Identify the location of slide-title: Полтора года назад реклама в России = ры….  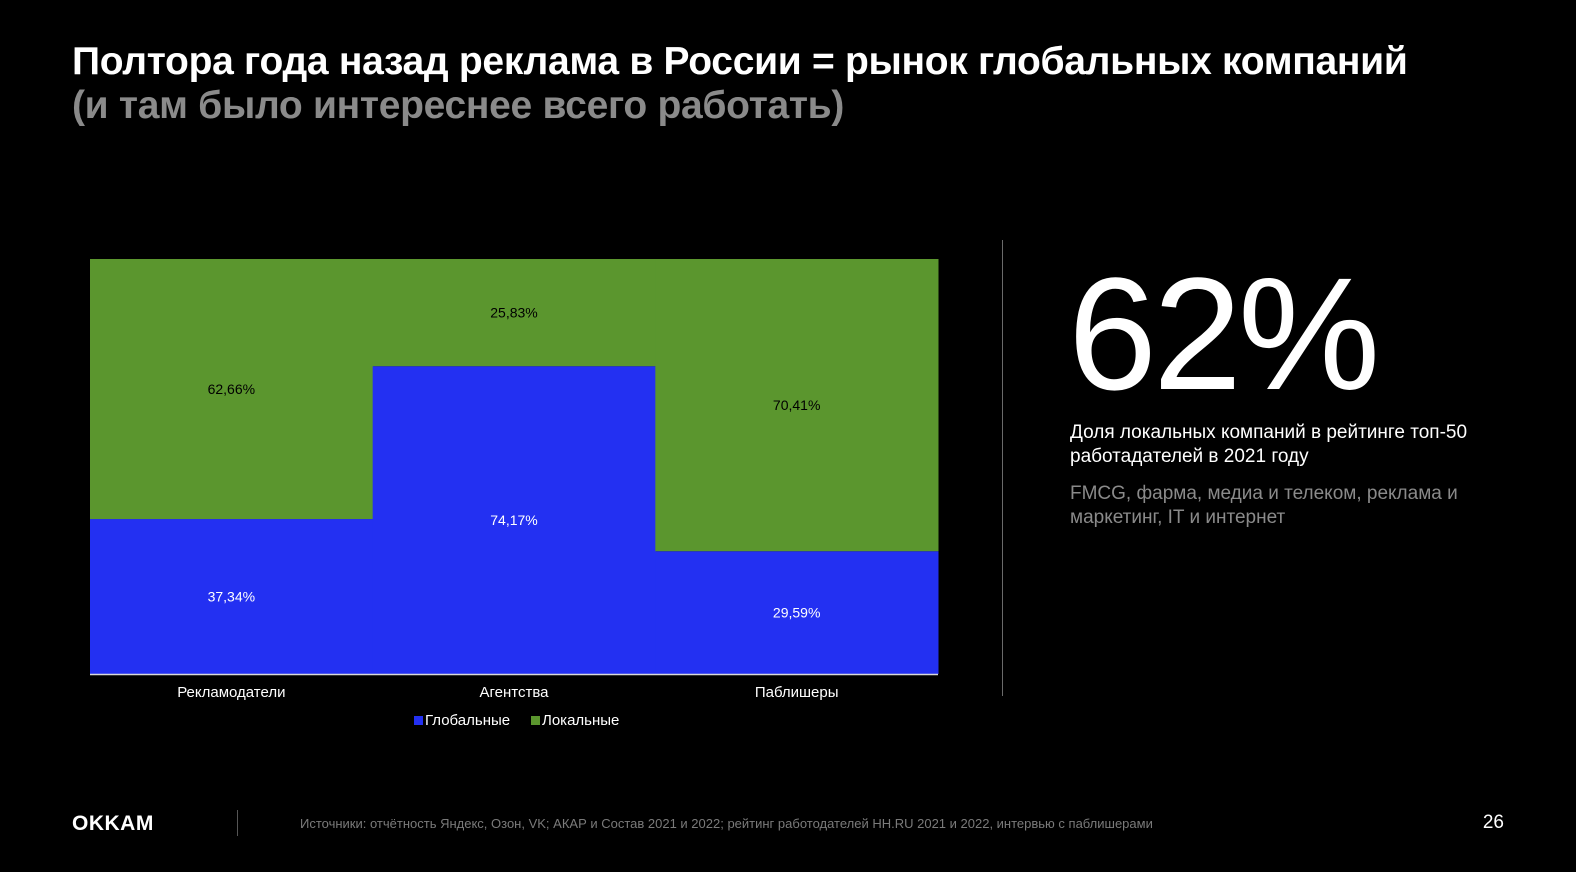
(740, 61).